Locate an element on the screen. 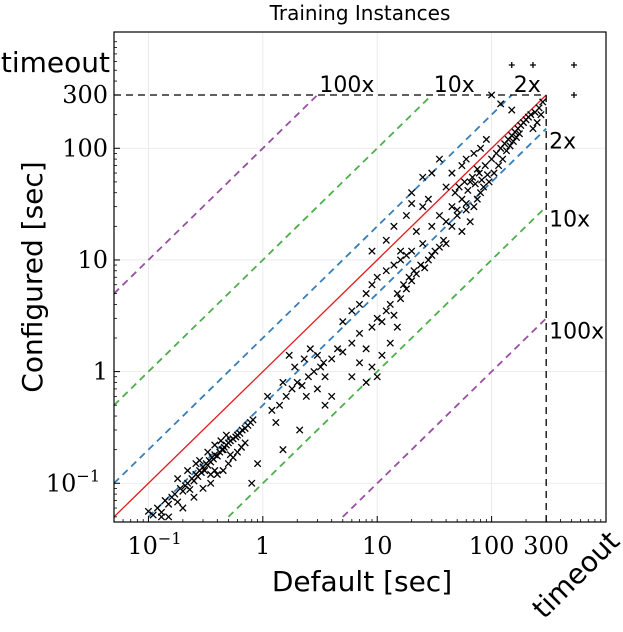 The width and height of the screenshot is (623, 632). y-axis-label: Configured [sec] is located at coordinates (32, 276).